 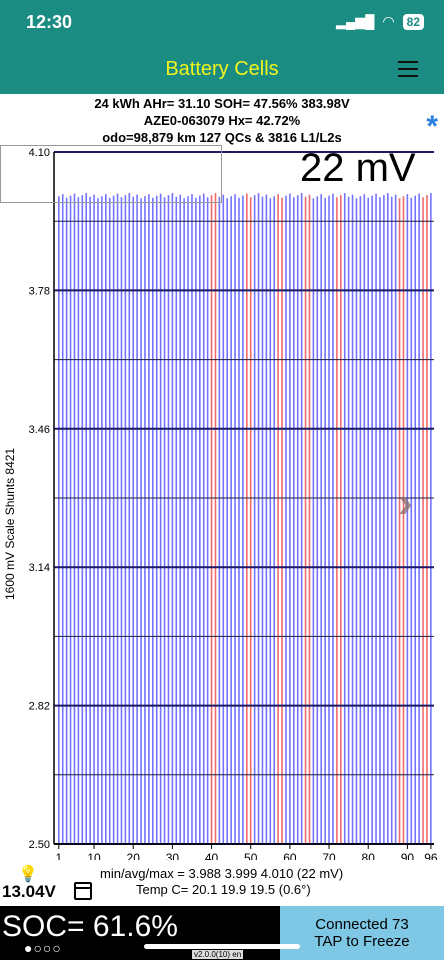 I want to click on x-tick-label: 80, so click(x=369, y=855).